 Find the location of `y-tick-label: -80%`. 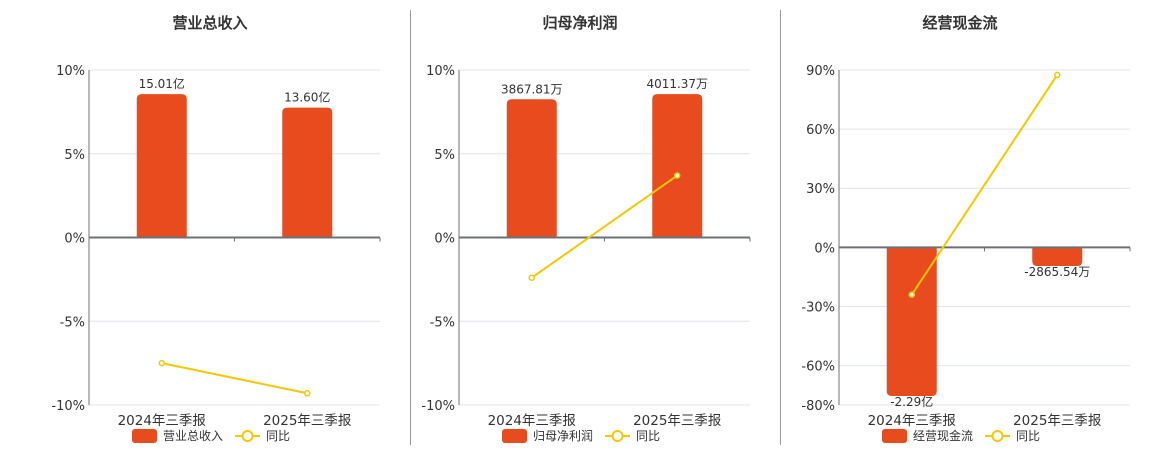

y-tick-label: -80% is located at coordinates (818, 406).